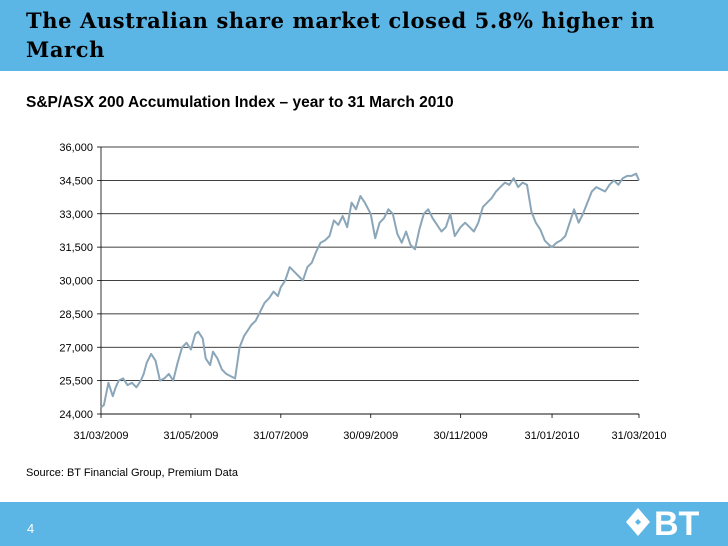  I want to click on x-tick-label-5: 31/01/2010, so click(552, 436).